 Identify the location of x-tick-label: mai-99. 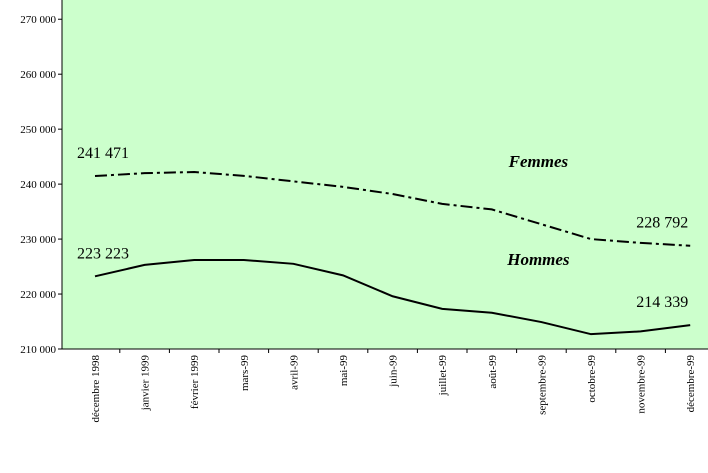
(344, 371).